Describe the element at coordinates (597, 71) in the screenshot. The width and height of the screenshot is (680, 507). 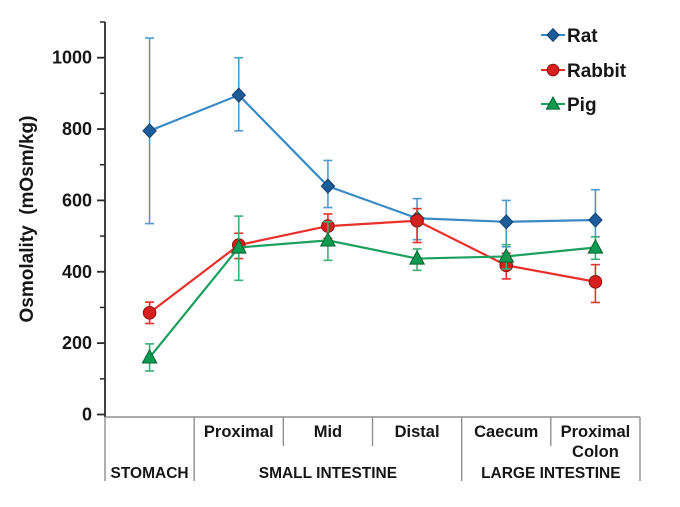
I see `legend-label: Rabbit` at that location.